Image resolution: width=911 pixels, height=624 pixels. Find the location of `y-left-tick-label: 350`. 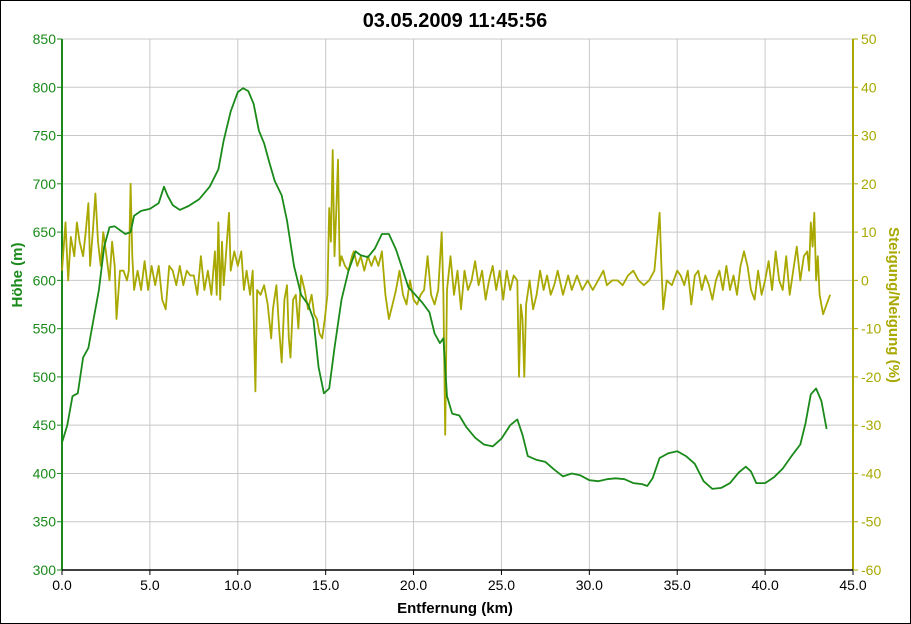

y-left-tick-label: 350 is located at coordinates (45, 522).